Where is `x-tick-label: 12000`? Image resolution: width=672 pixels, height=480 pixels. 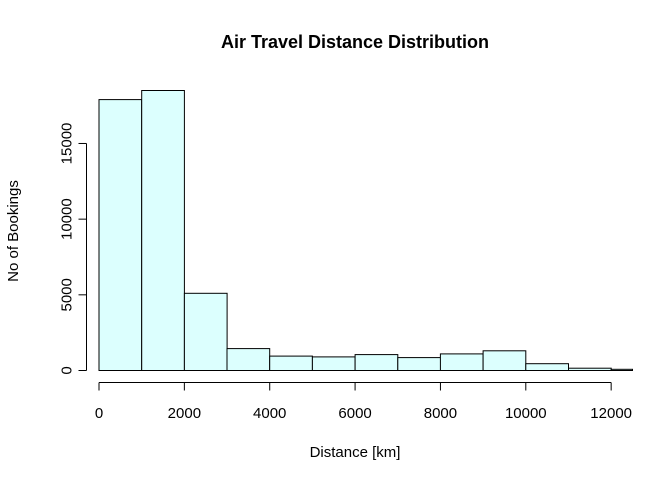
x-tick-label: 12000 is located at coordinates (611, 413).